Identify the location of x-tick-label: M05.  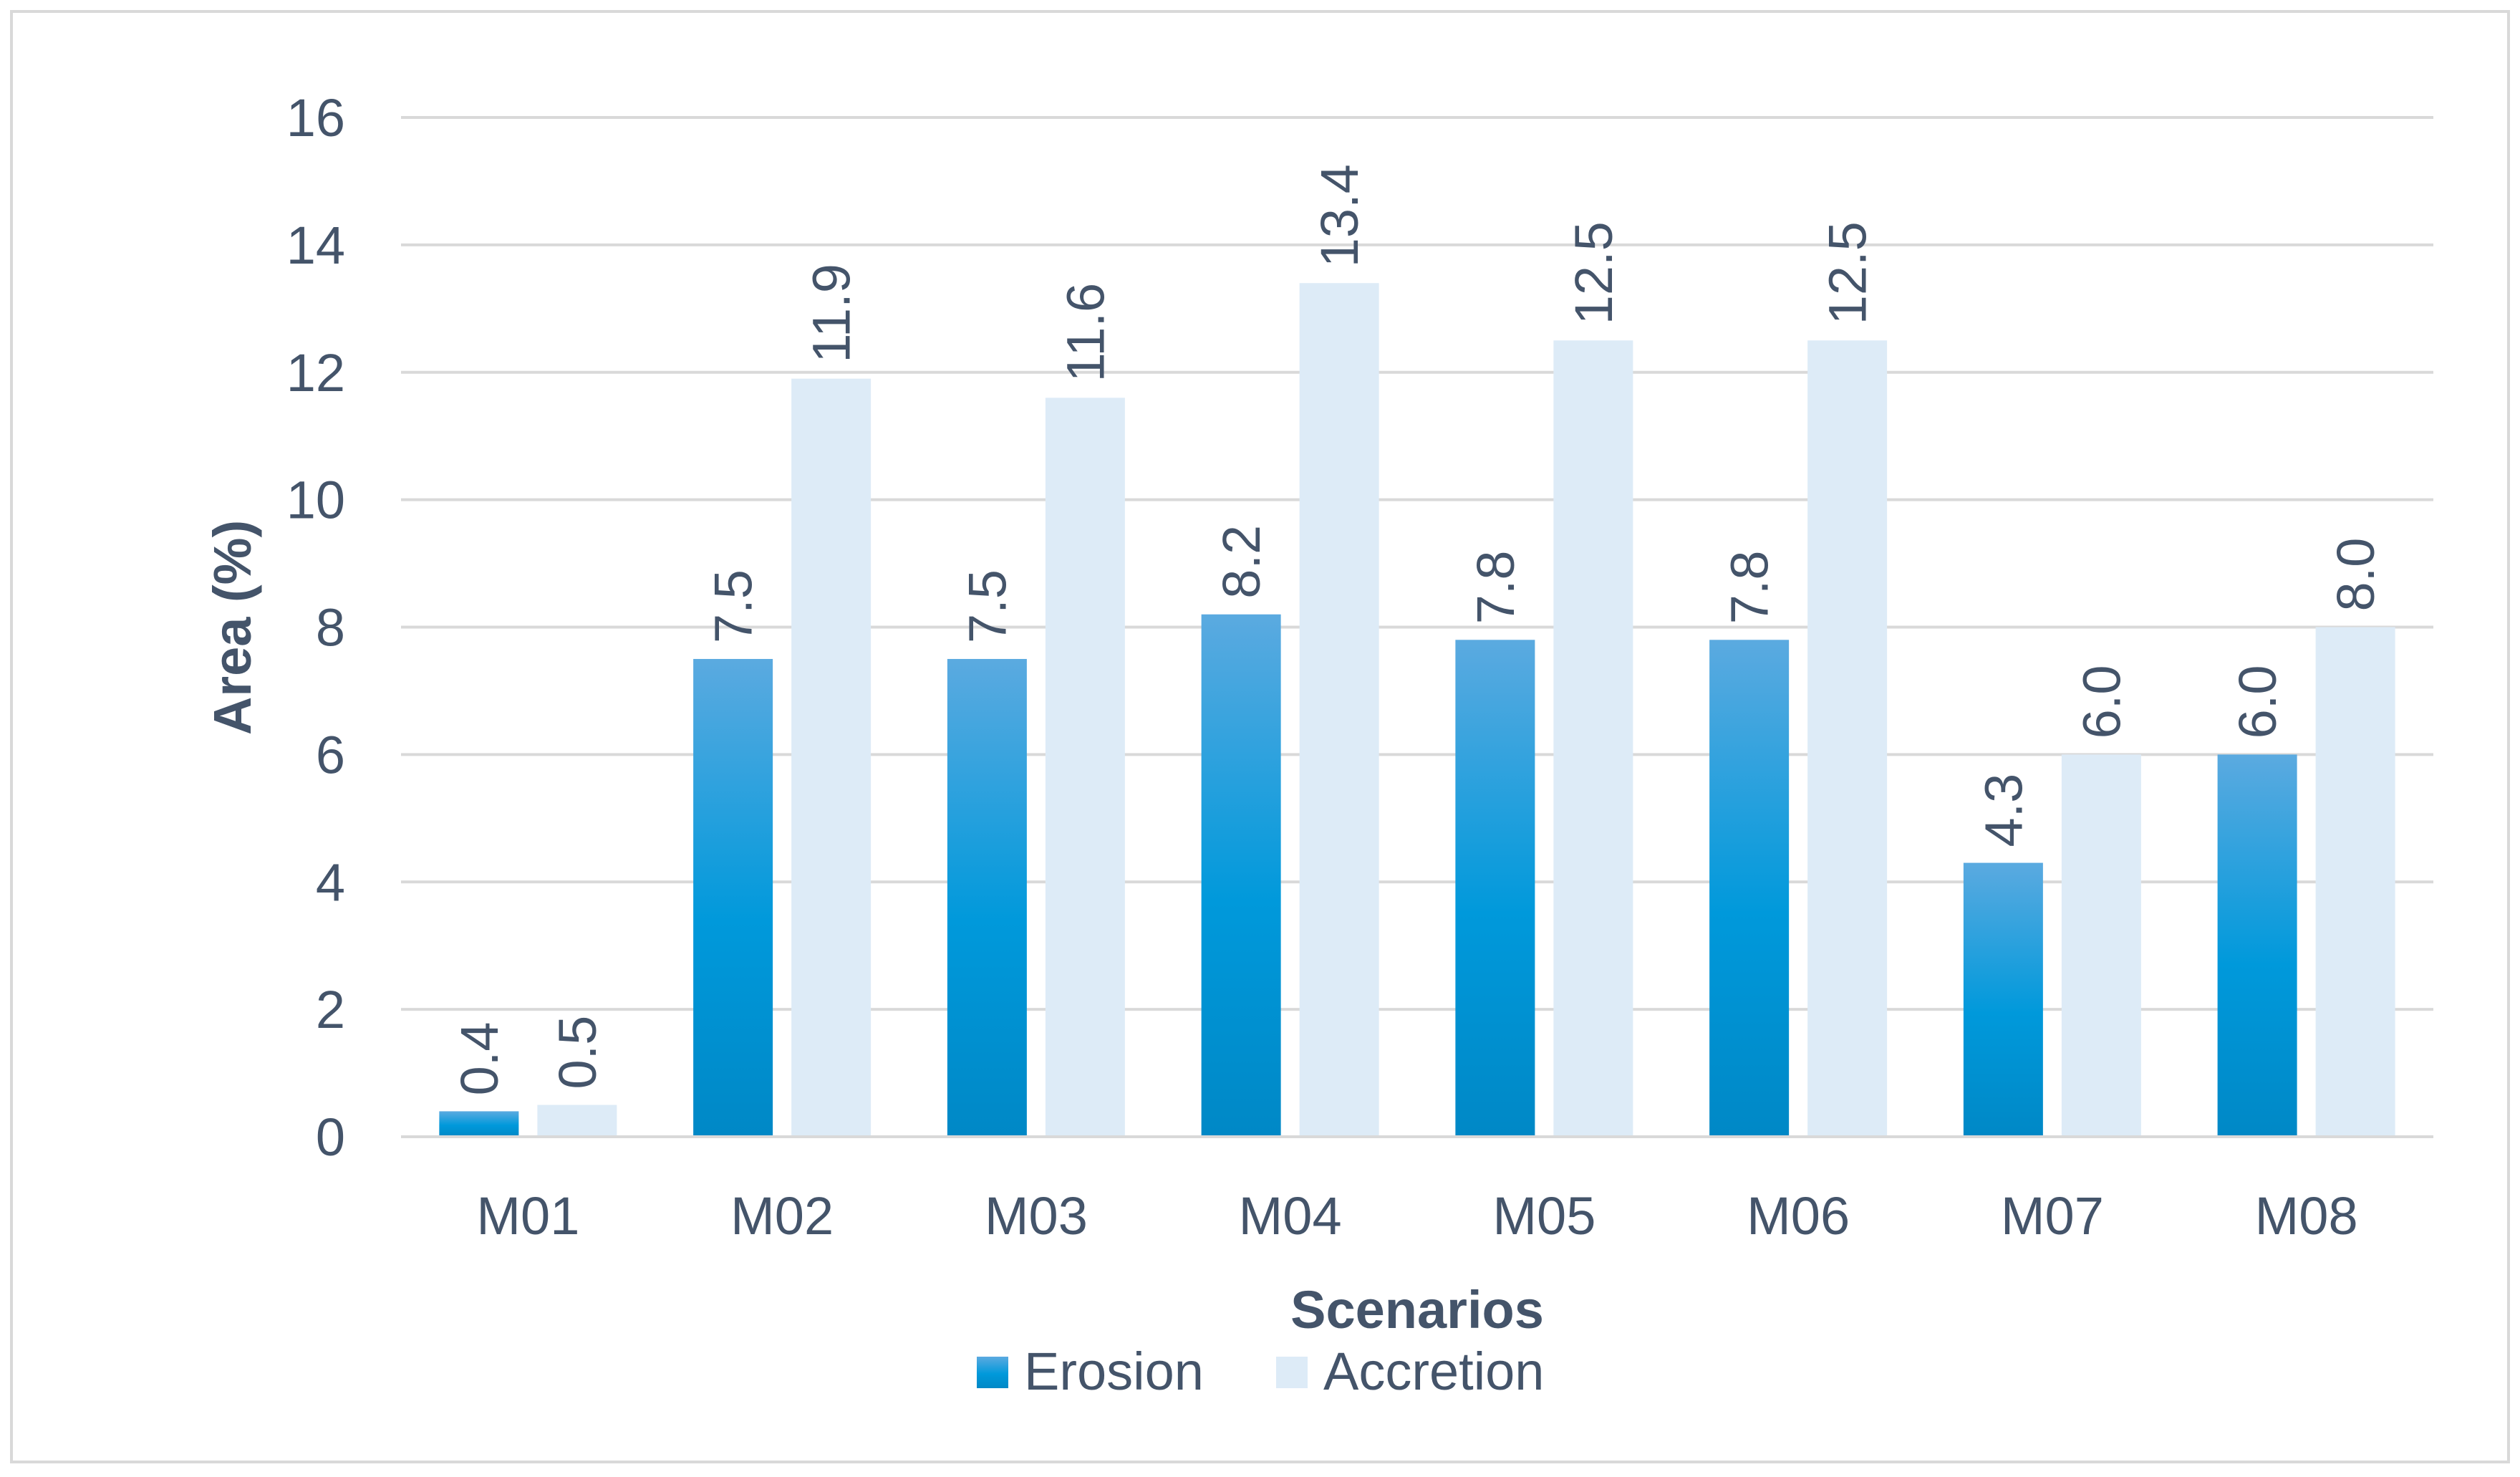
(1543, 1216).